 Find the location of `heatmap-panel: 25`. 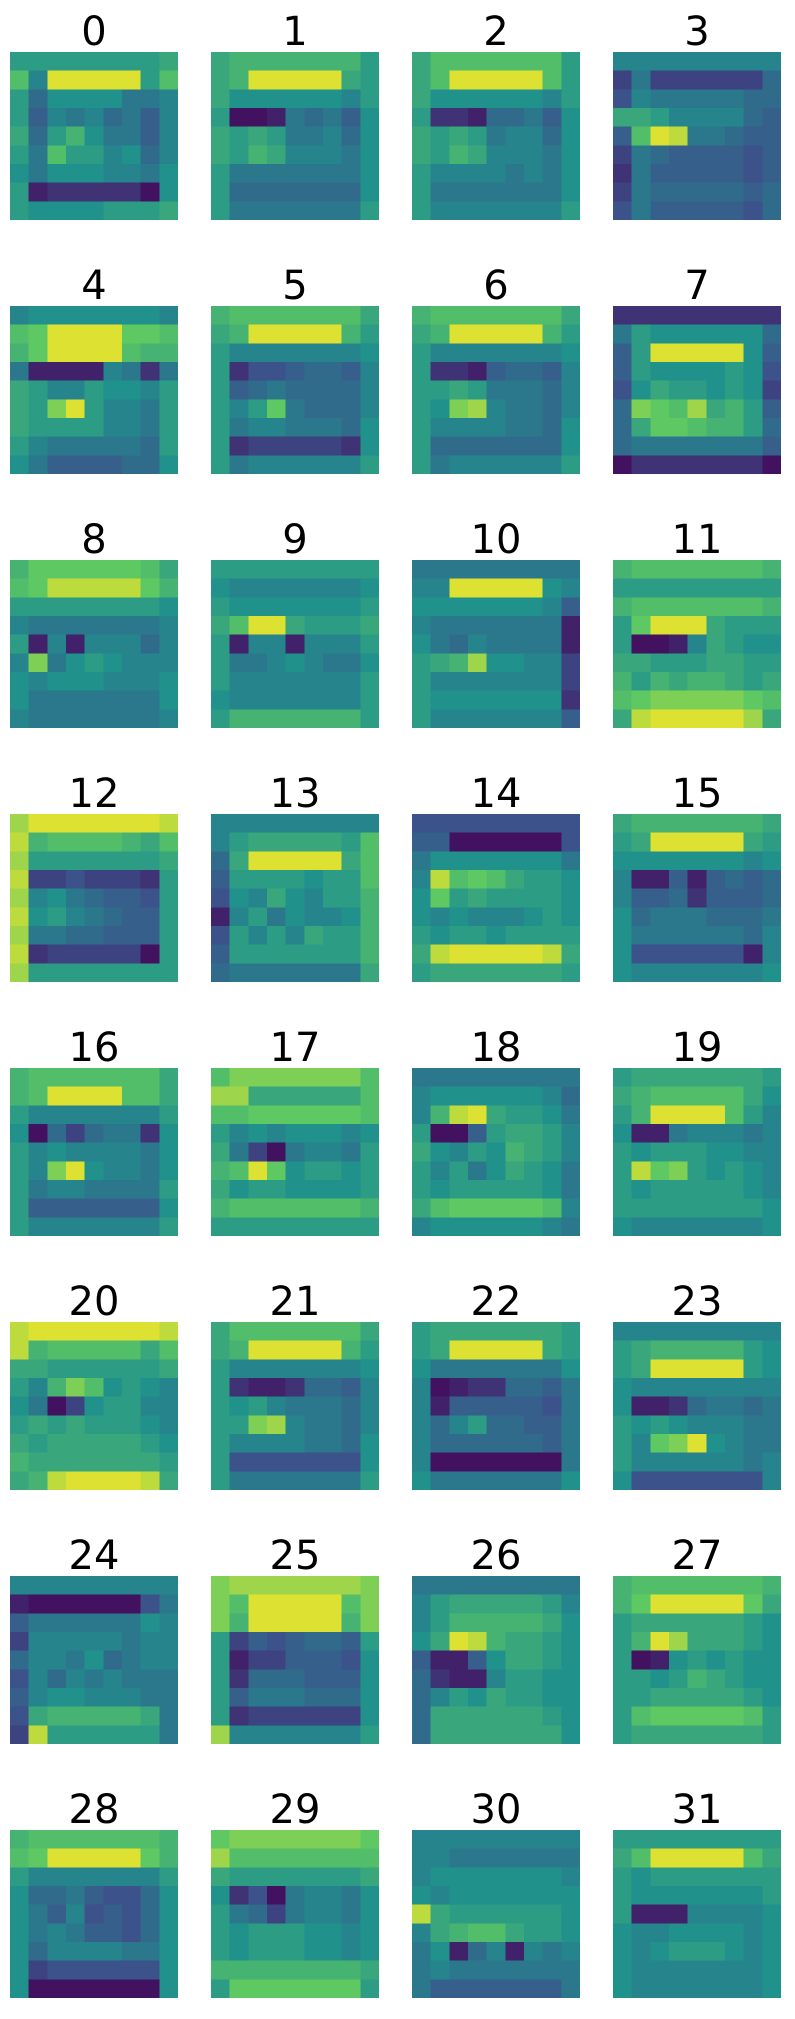

heatmap-panel: 25 is located at coordinates (295, 1640).